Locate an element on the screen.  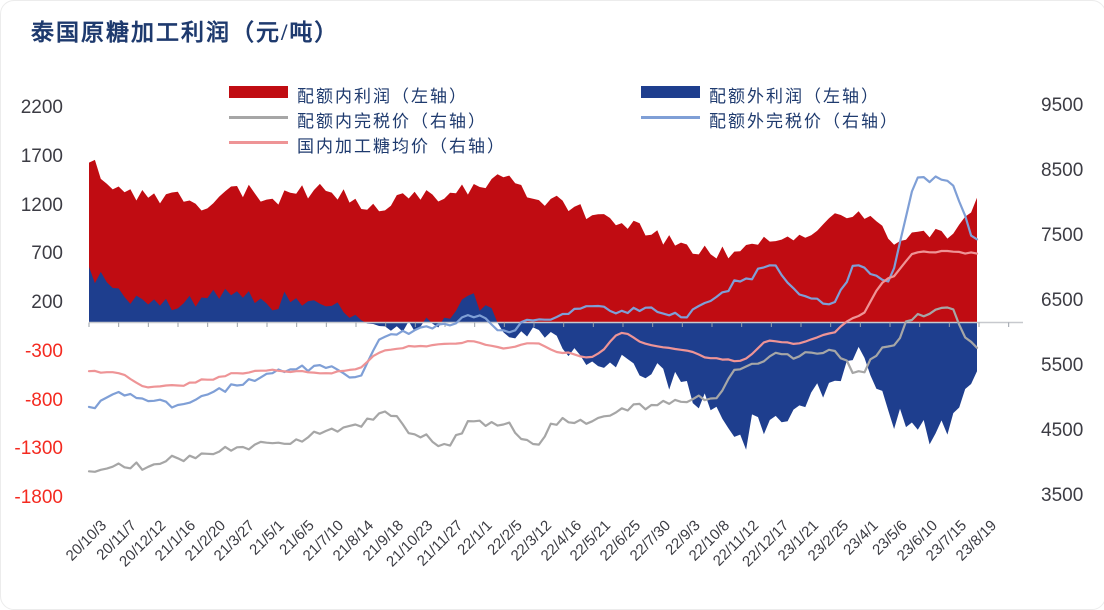
right-axis-tick-label: 8500 is located at coordinates (1062, 170).